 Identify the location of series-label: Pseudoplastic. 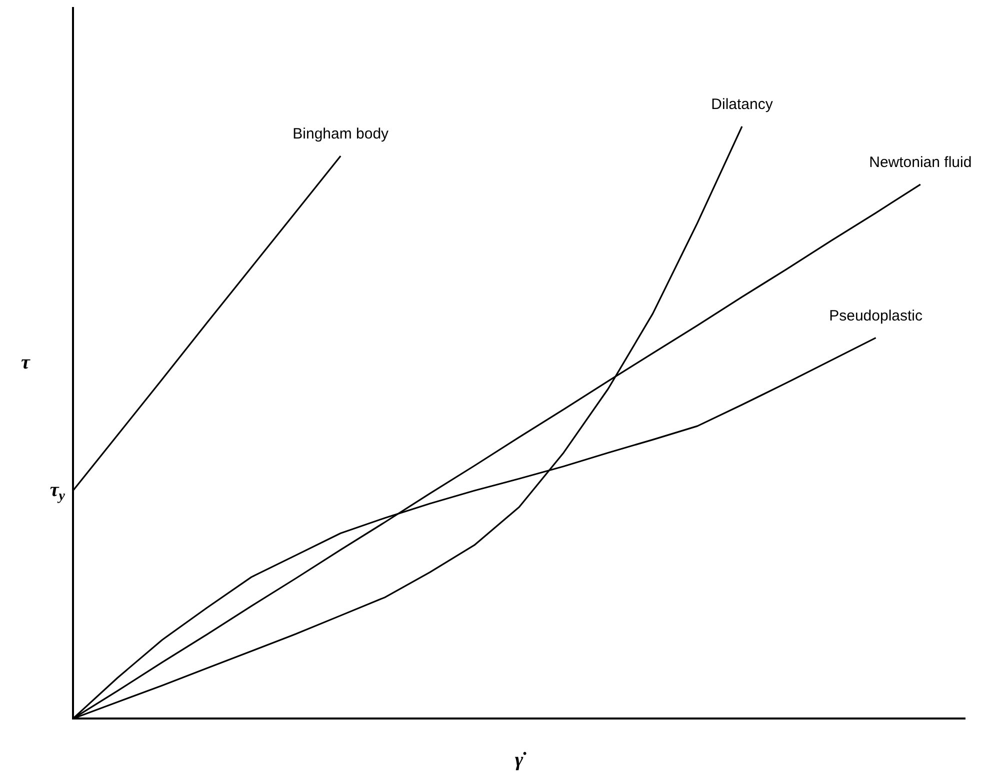
(876, 315).